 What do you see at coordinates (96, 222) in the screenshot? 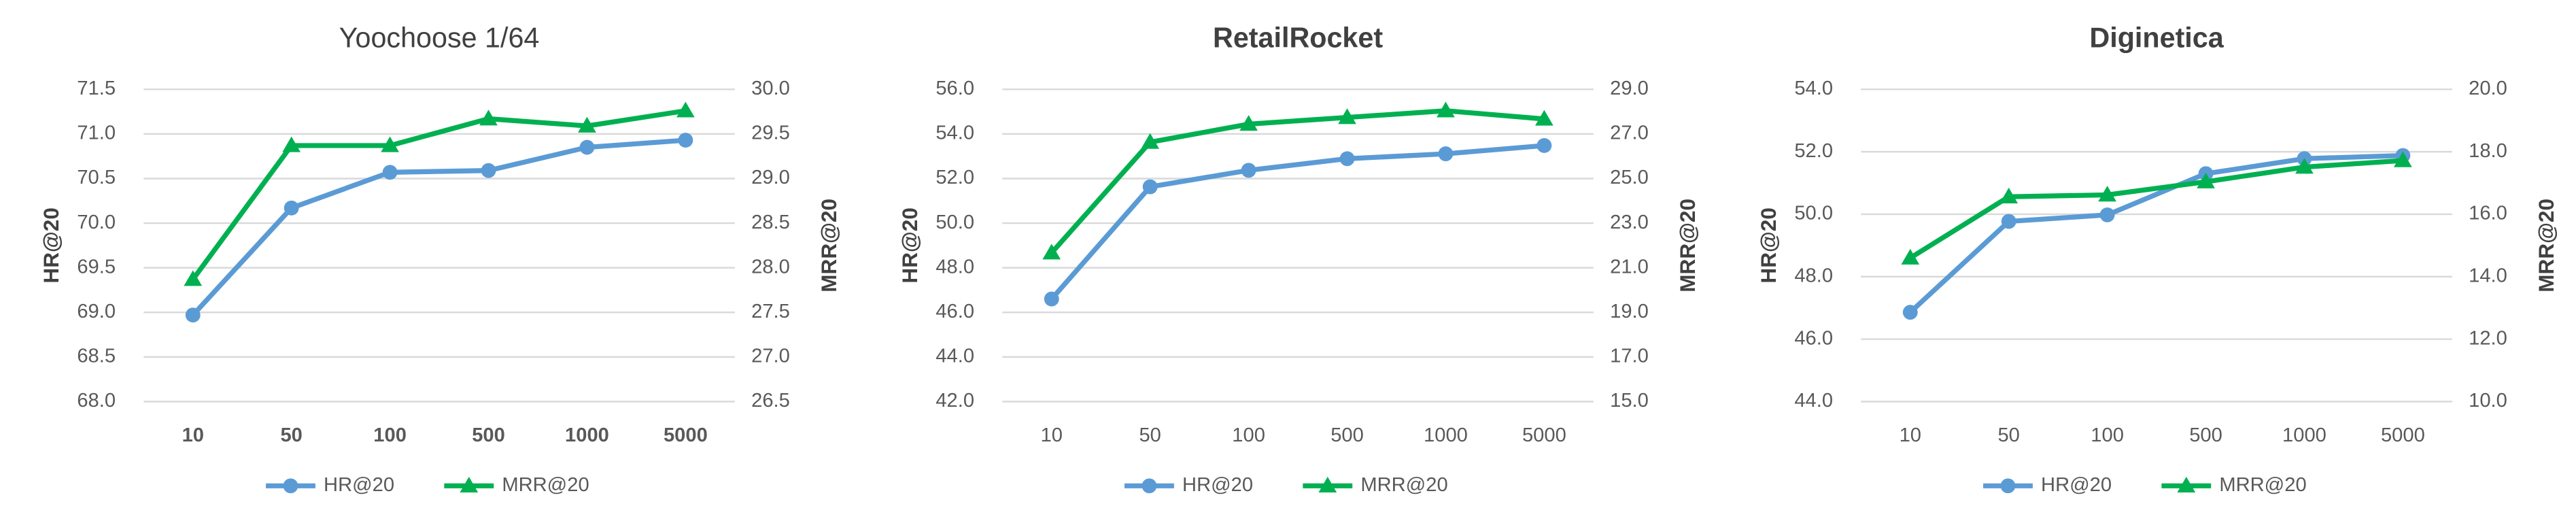
I see `y-tick-label: 70.0` at bounding box center [96, 222].